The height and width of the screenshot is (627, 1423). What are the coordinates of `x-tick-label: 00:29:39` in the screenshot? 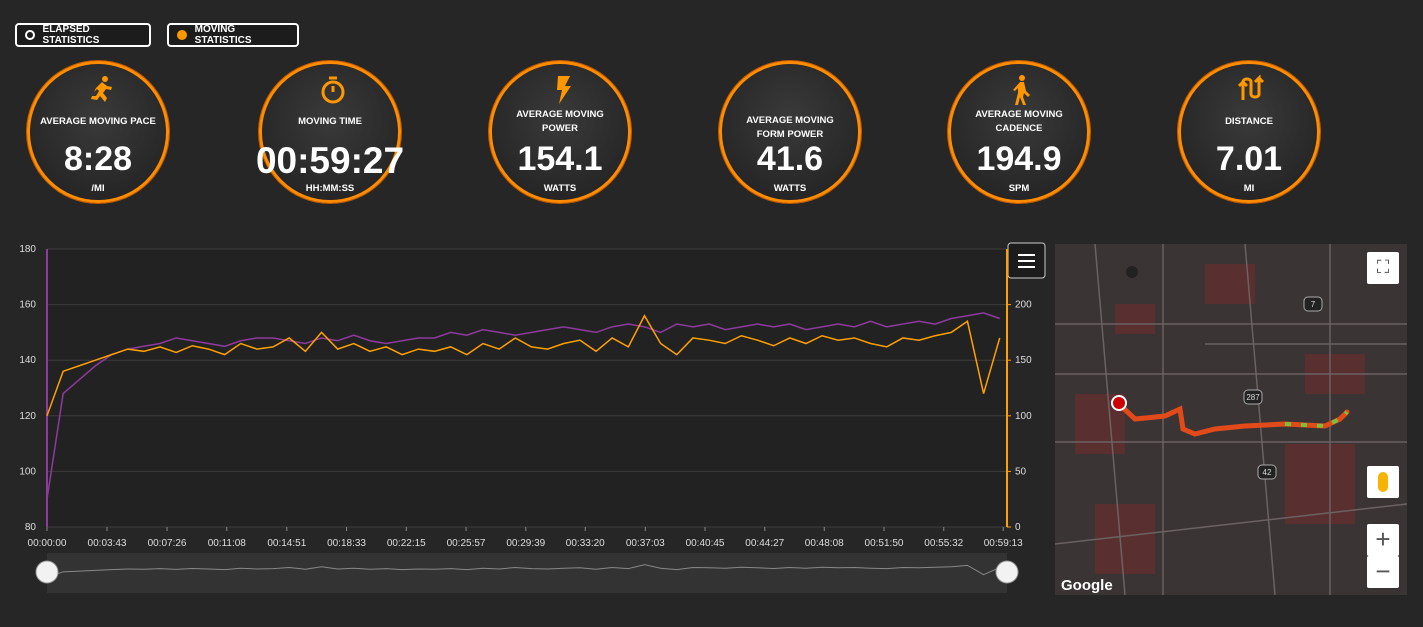 It's located at (525, 543).